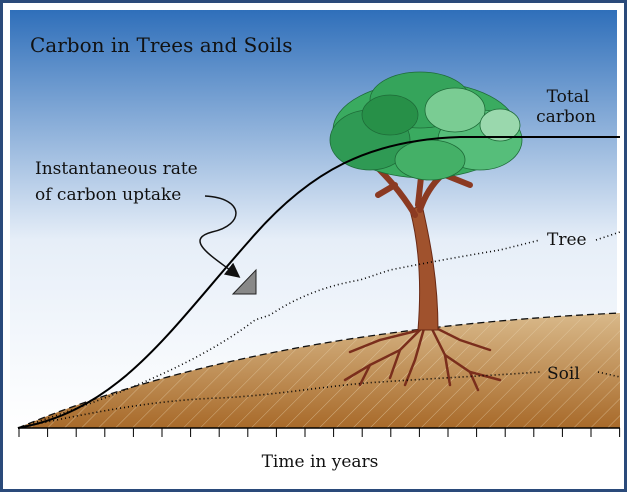 The height and width of the screenshot is (492, 627). I want to click on total-label: Total, so click(568, 97).